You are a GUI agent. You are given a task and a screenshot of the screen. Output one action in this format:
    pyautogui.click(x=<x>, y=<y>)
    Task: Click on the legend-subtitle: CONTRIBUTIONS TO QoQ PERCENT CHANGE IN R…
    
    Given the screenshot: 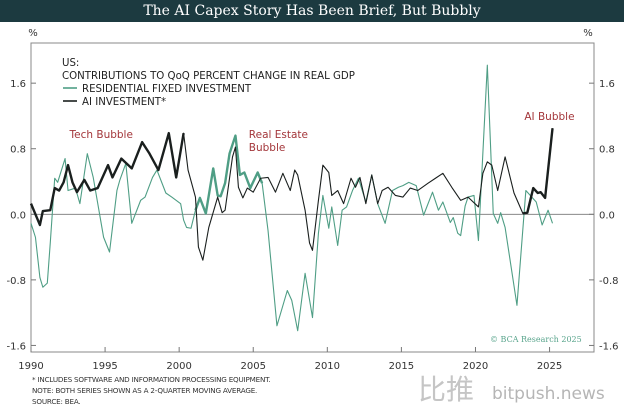 What is the action you would take?
    pyautogui.click(x=208, y=76)
    